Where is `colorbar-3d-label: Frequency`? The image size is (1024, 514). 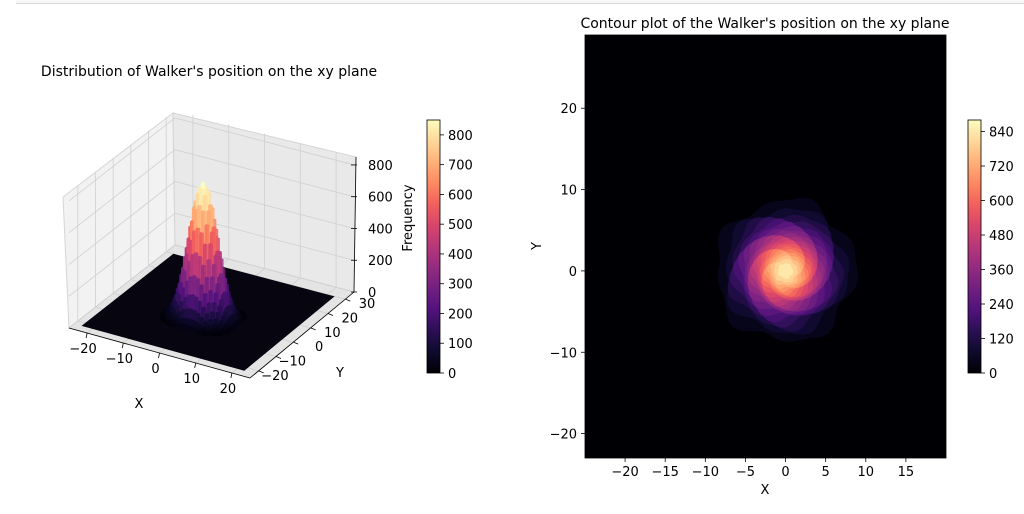
colorbar-3d-label: Frequency is located at coordinates (408, 217).